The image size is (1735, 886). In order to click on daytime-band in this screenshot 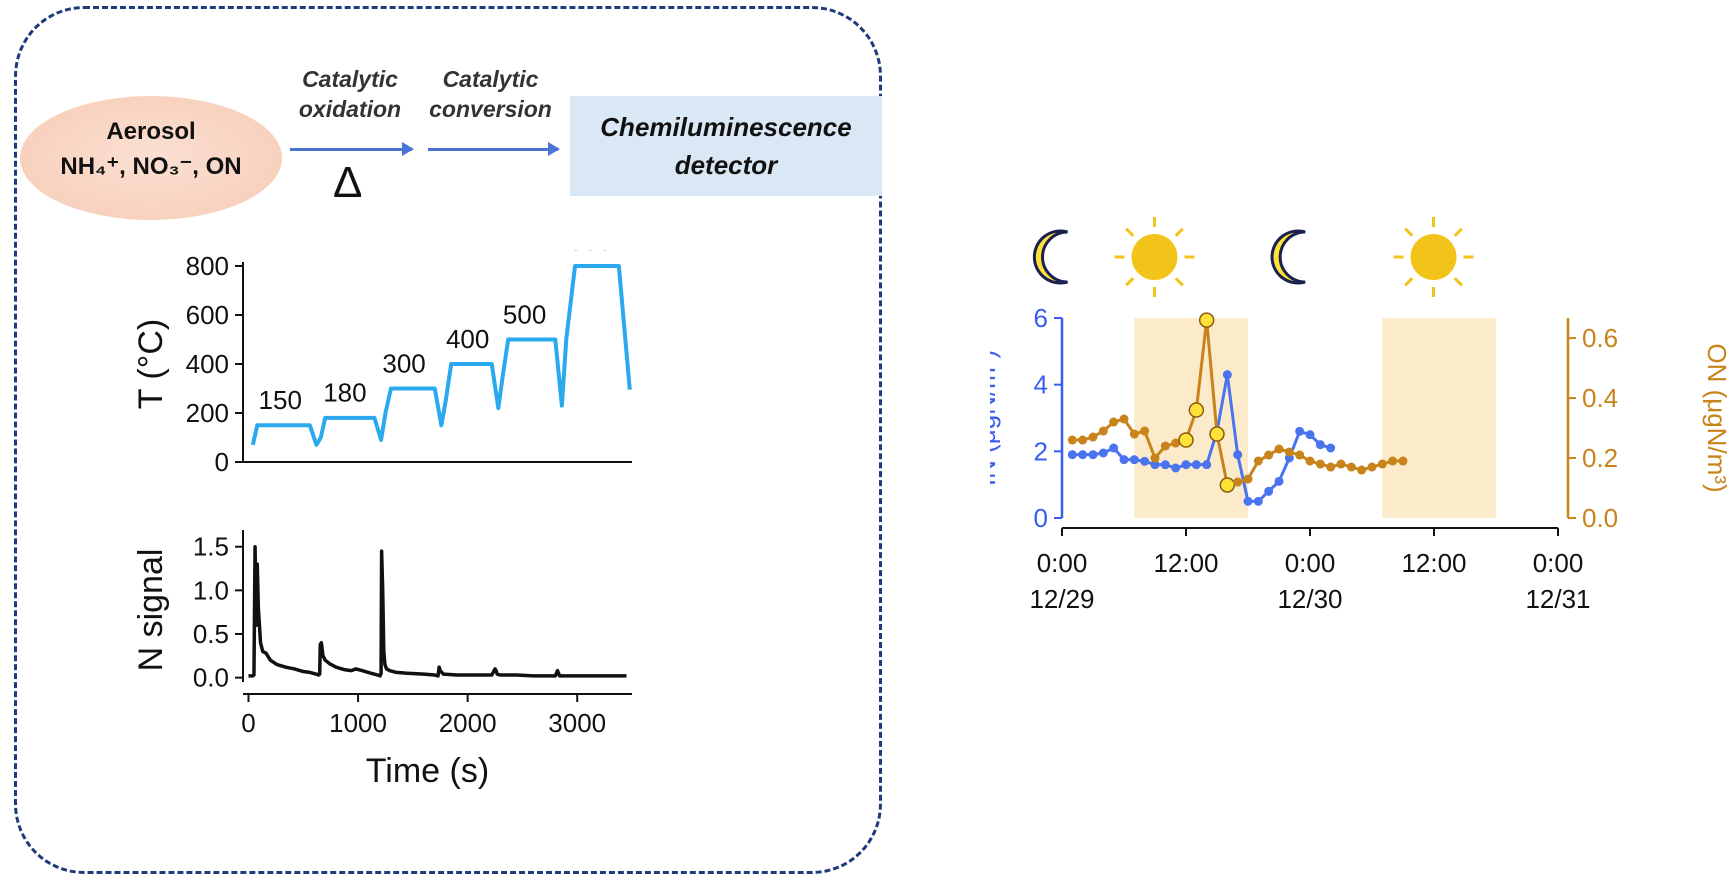, I will do `click(1439, 418)`.